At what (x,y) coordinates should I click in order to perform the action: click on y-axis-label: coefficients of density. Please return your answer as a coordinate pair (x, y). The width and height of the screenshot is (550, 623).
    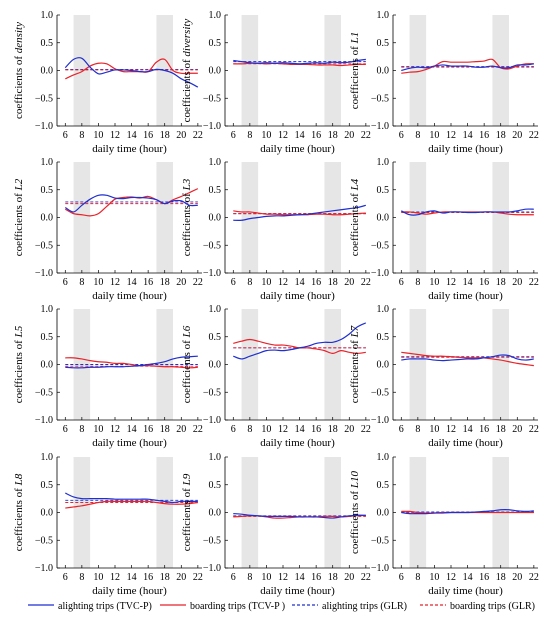
    Looking at the image, I should click on (19, 70).